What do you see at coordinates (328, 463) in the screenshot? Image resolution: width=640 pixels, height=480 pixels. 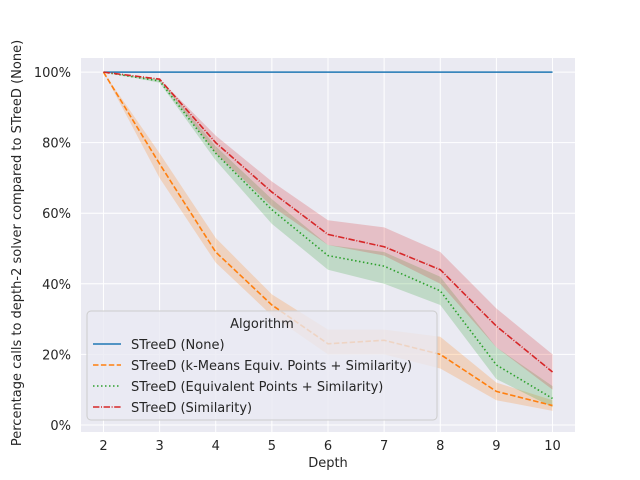 I see `x-axis-label: Depth` at bounding box center [328, 463].